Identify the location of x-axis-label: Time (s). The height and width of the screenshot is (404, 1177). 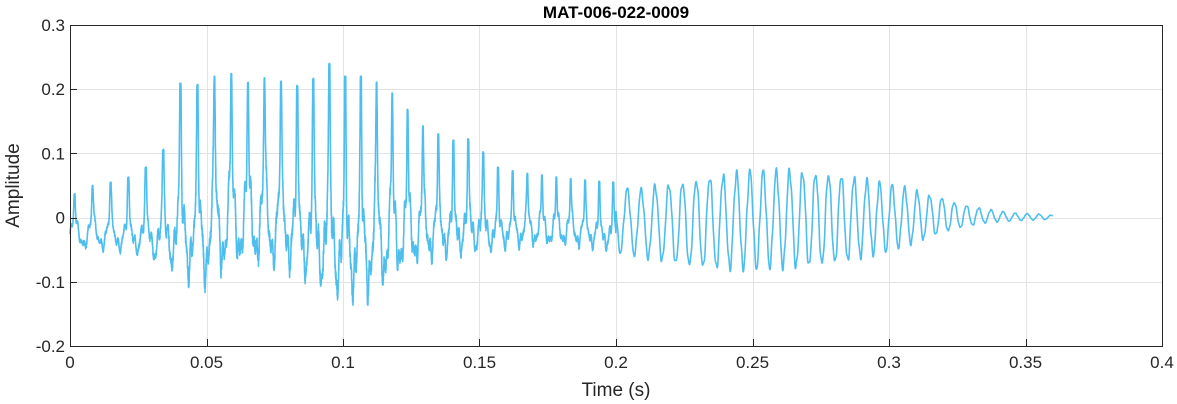
(616, 390).